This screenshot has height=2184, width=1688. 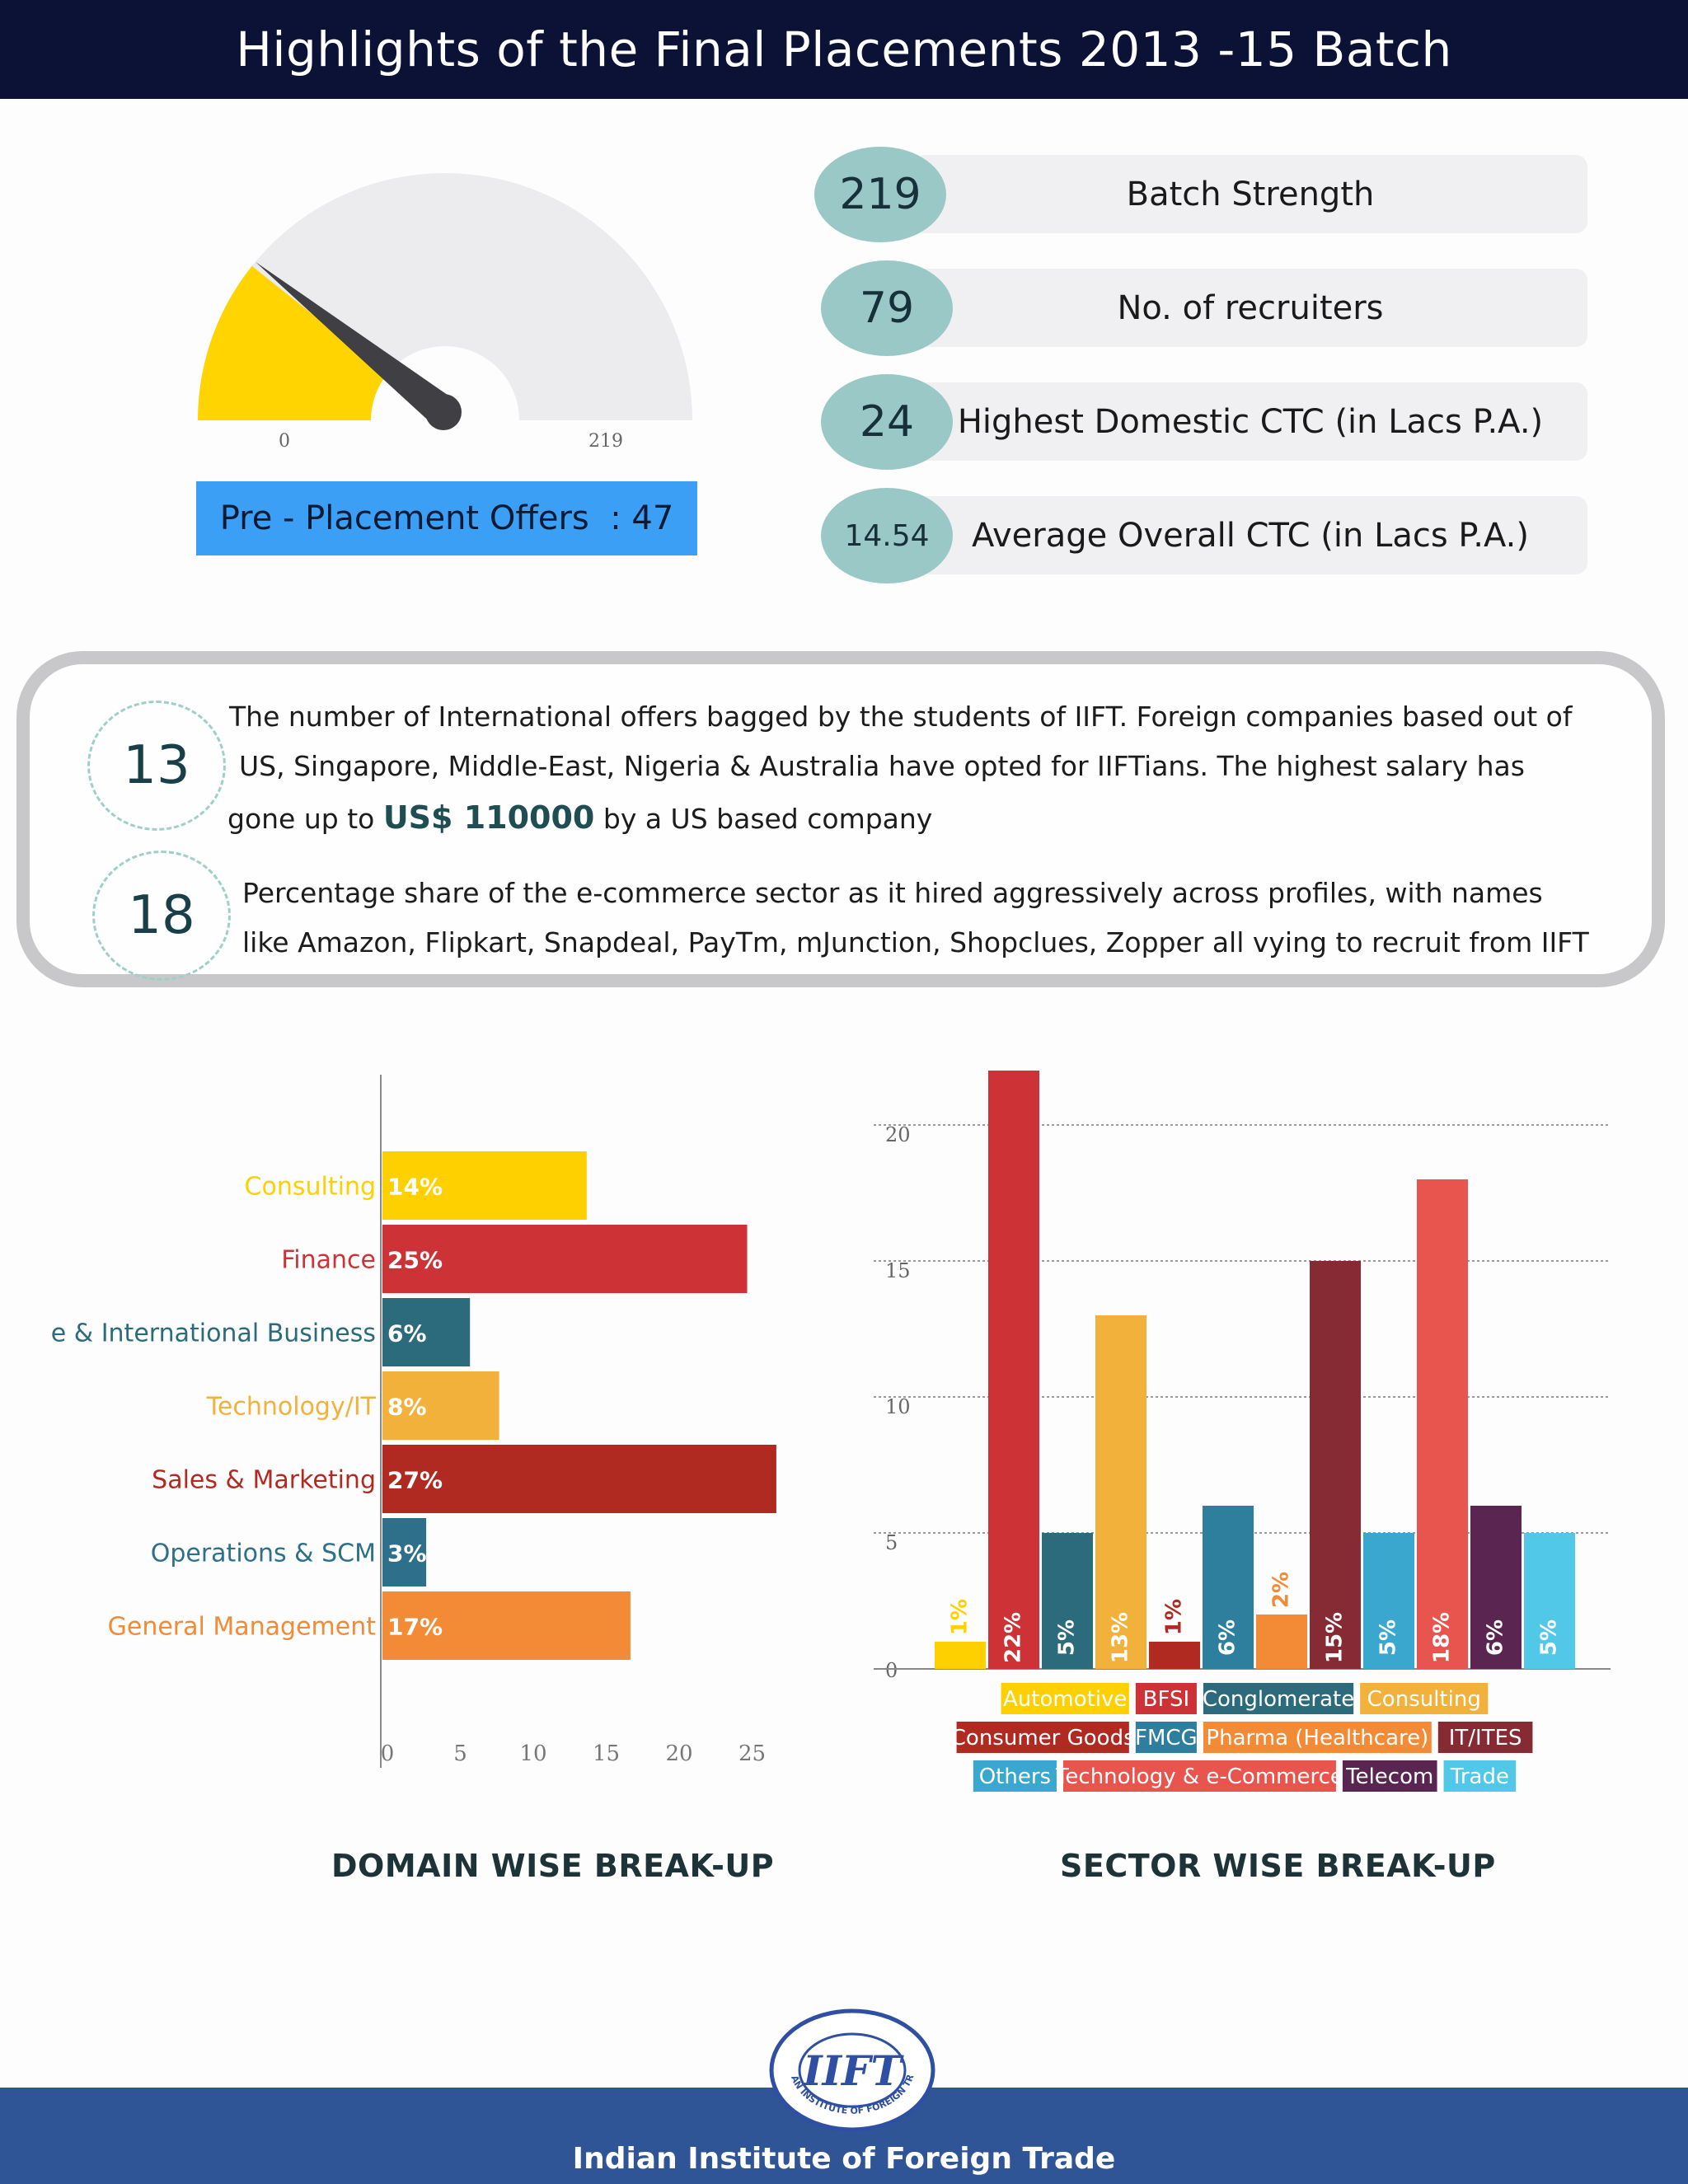 I want to click on stat-label: Average Overall CTC (in Lacs P.A.), so click(x=1250, y=535).